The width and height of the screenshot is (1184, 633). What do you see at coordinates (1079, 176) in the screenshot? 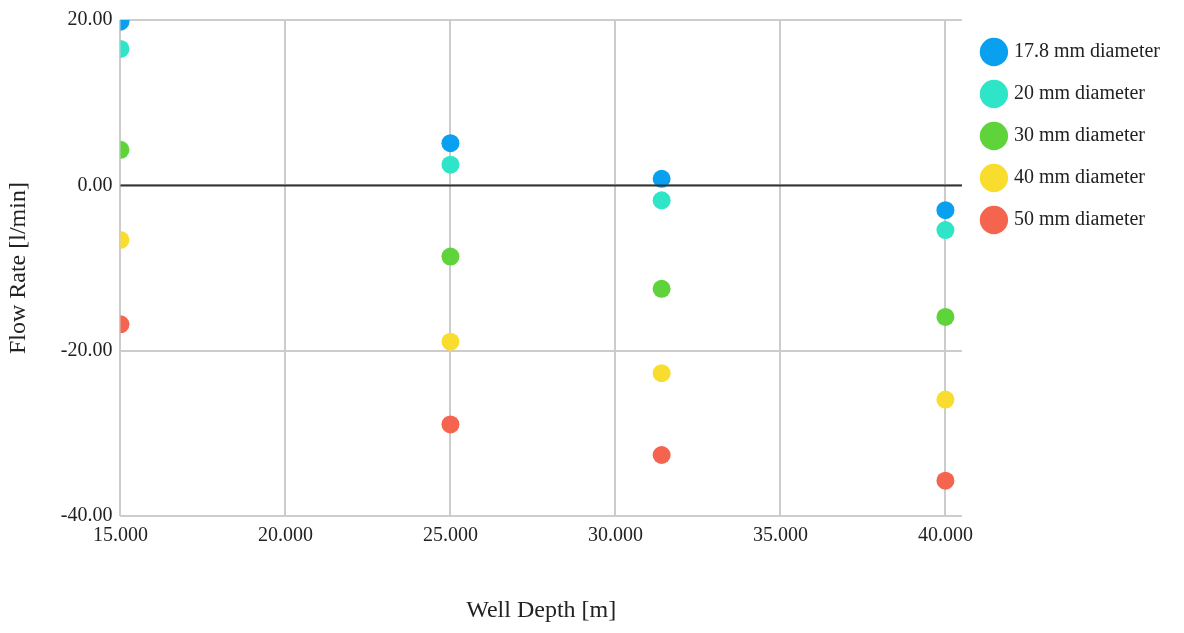
I see `legend-label: 40 mm diameter` at bounding box center [1079, 176].